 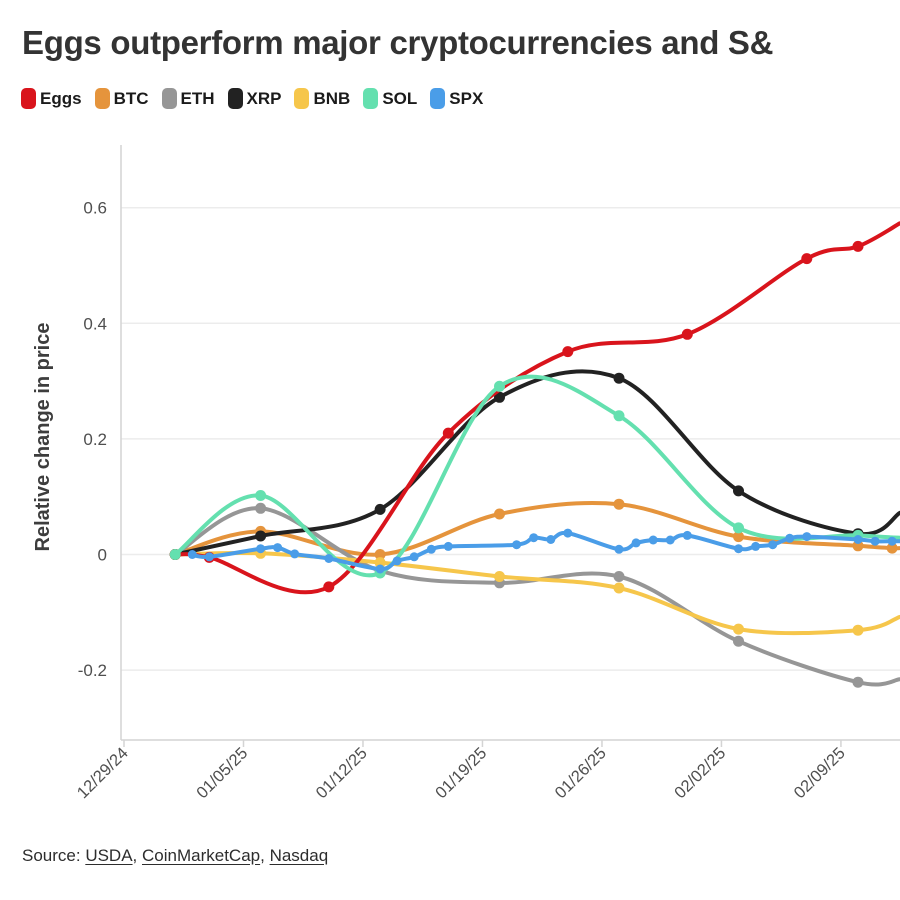 I want to click on x-tick-label: 01/05/25, so click(x=222, y=773).